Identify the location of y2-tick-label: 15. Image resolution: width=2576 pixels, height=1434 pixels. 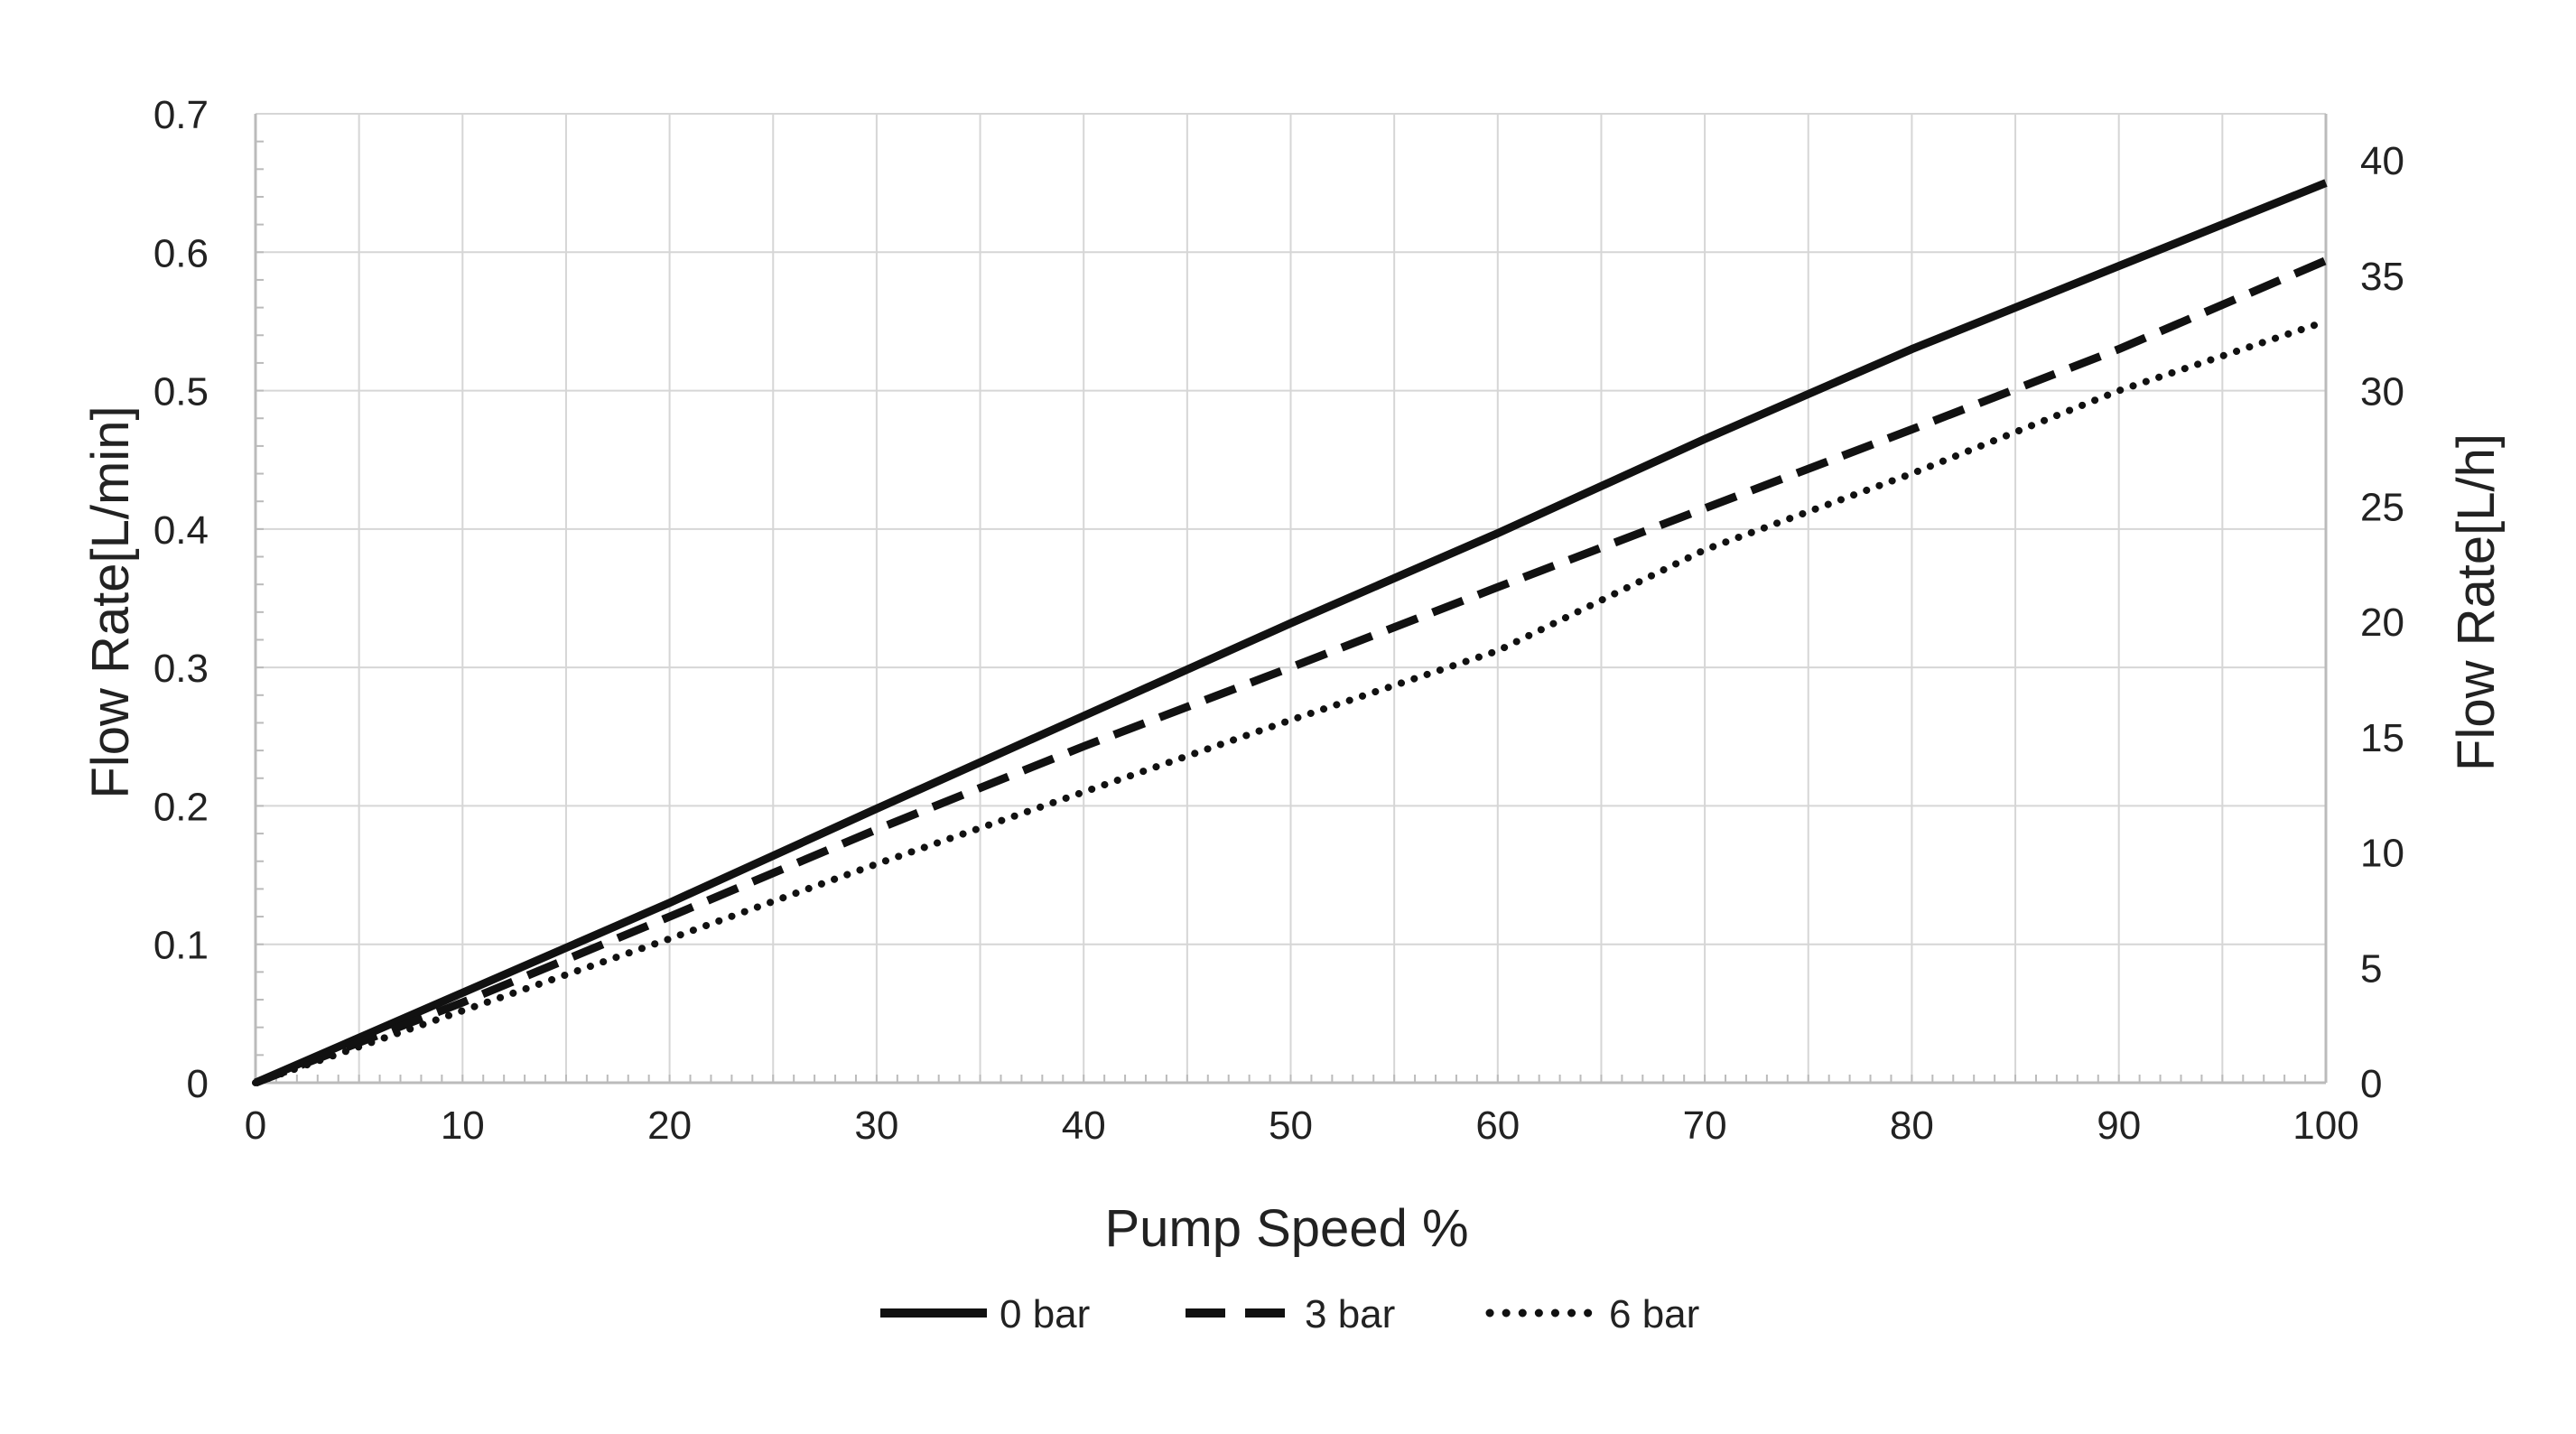
(2382, 738).